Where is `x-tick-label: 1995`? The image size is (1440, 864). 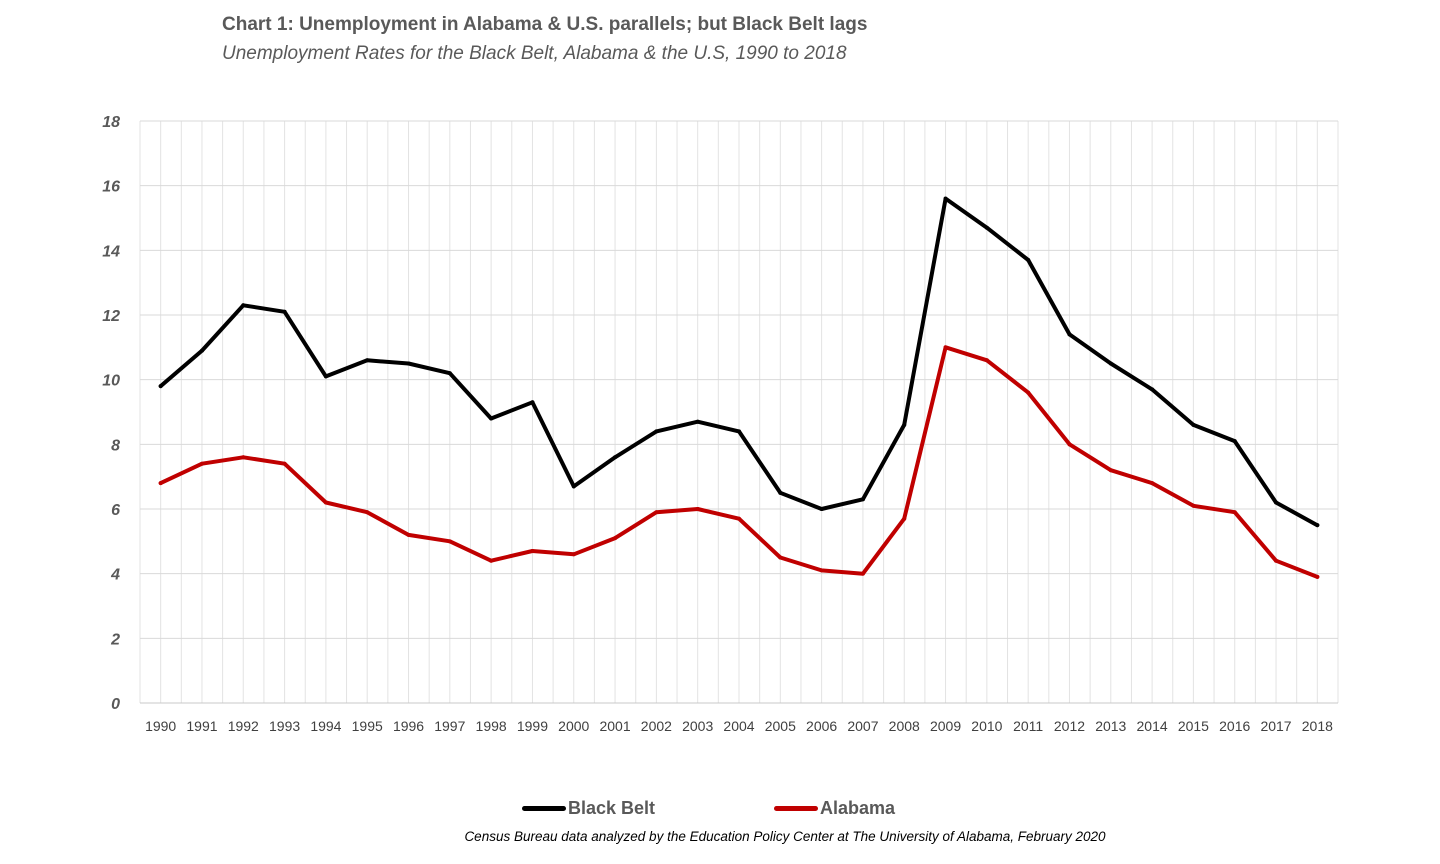 x-tick-label: 1995 is located at coordinates (367, 726).